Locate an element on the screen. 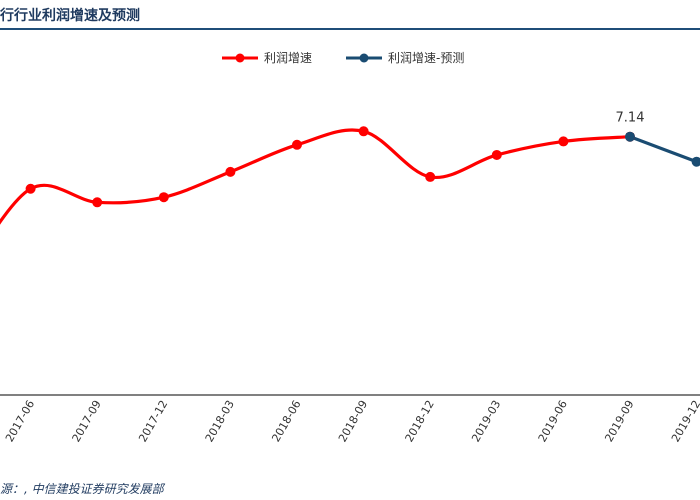 This screenshot has width=700, height=500. x-tick-label: 2019-06 is located at coordinates (553, 421).